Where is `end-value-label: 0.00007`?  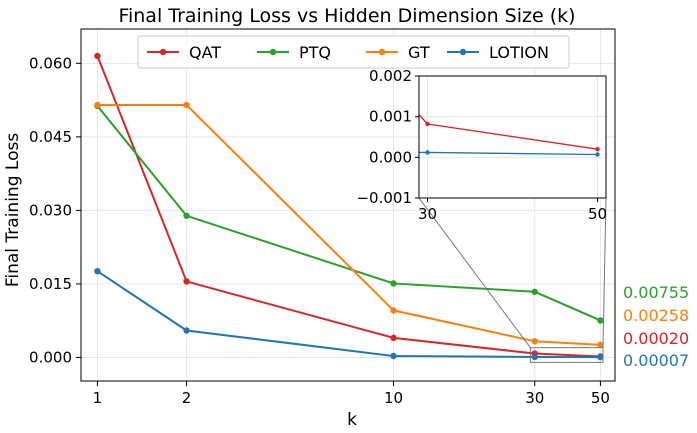 end-value-label: 0.00007 is located at coordinates (656, 360).